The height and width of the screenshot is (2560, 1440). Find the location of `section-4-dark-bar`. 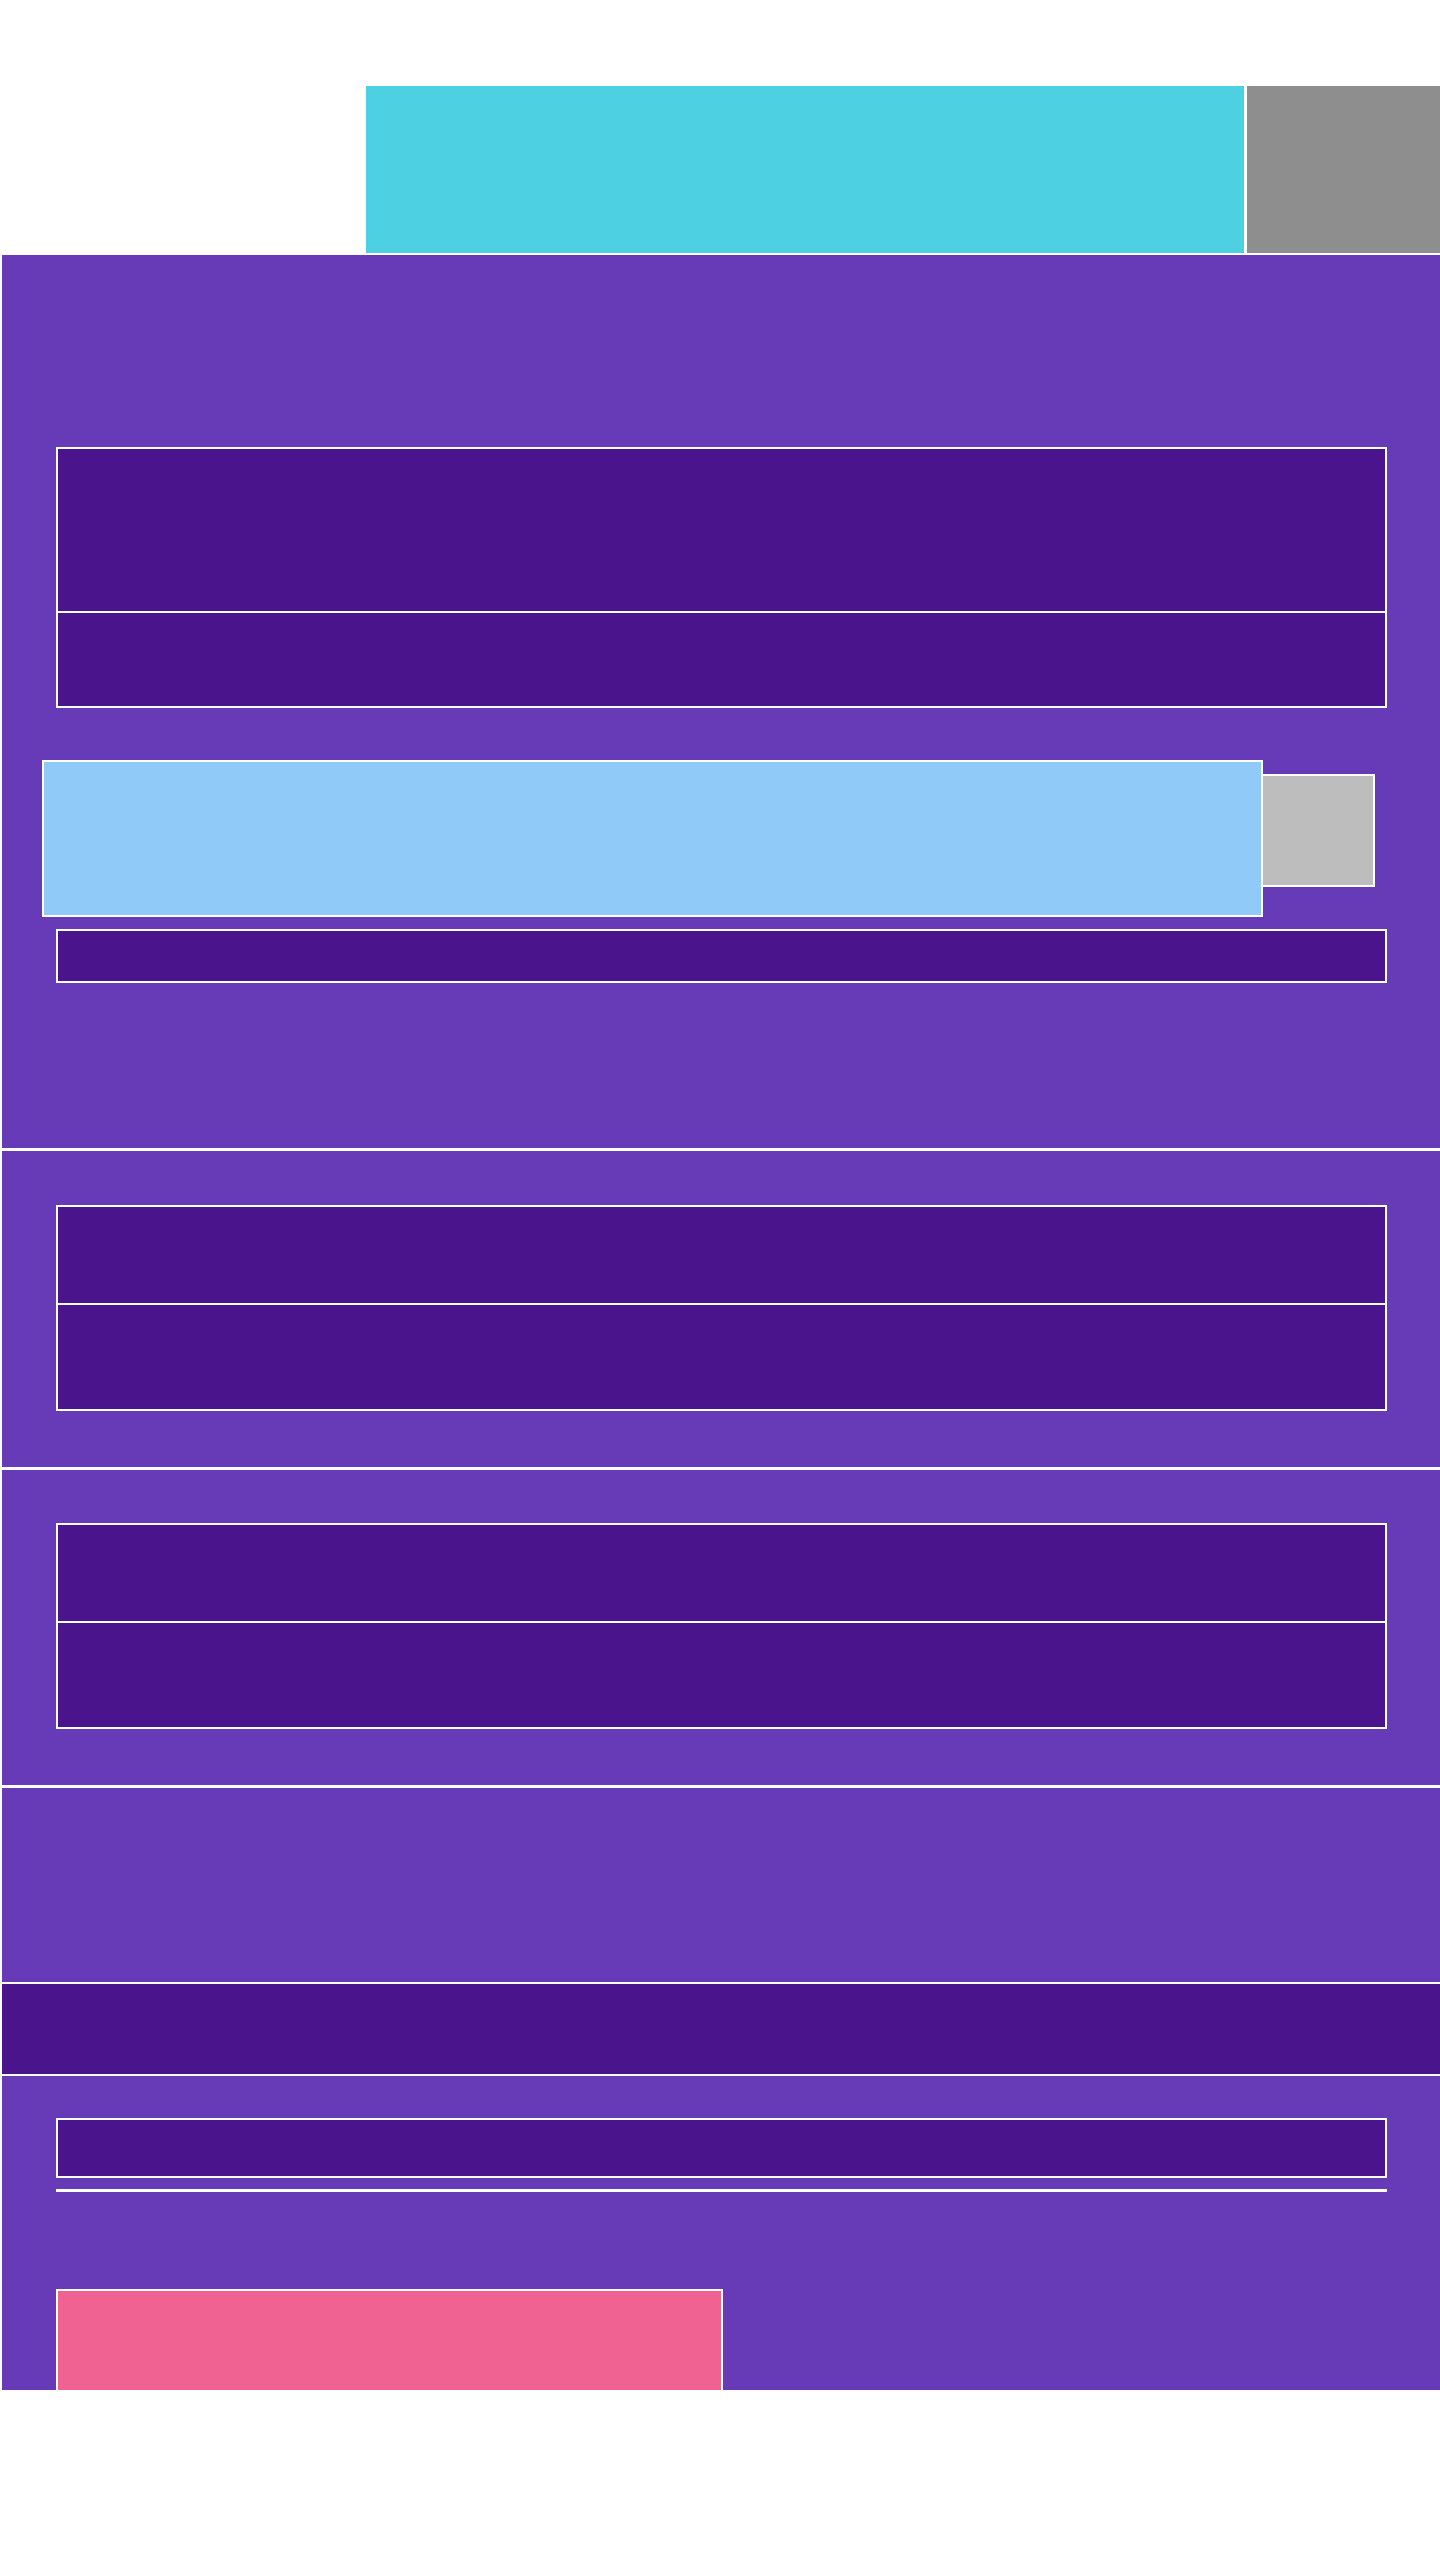

section-4-dark-bar is located at coordinates (721, 2029).